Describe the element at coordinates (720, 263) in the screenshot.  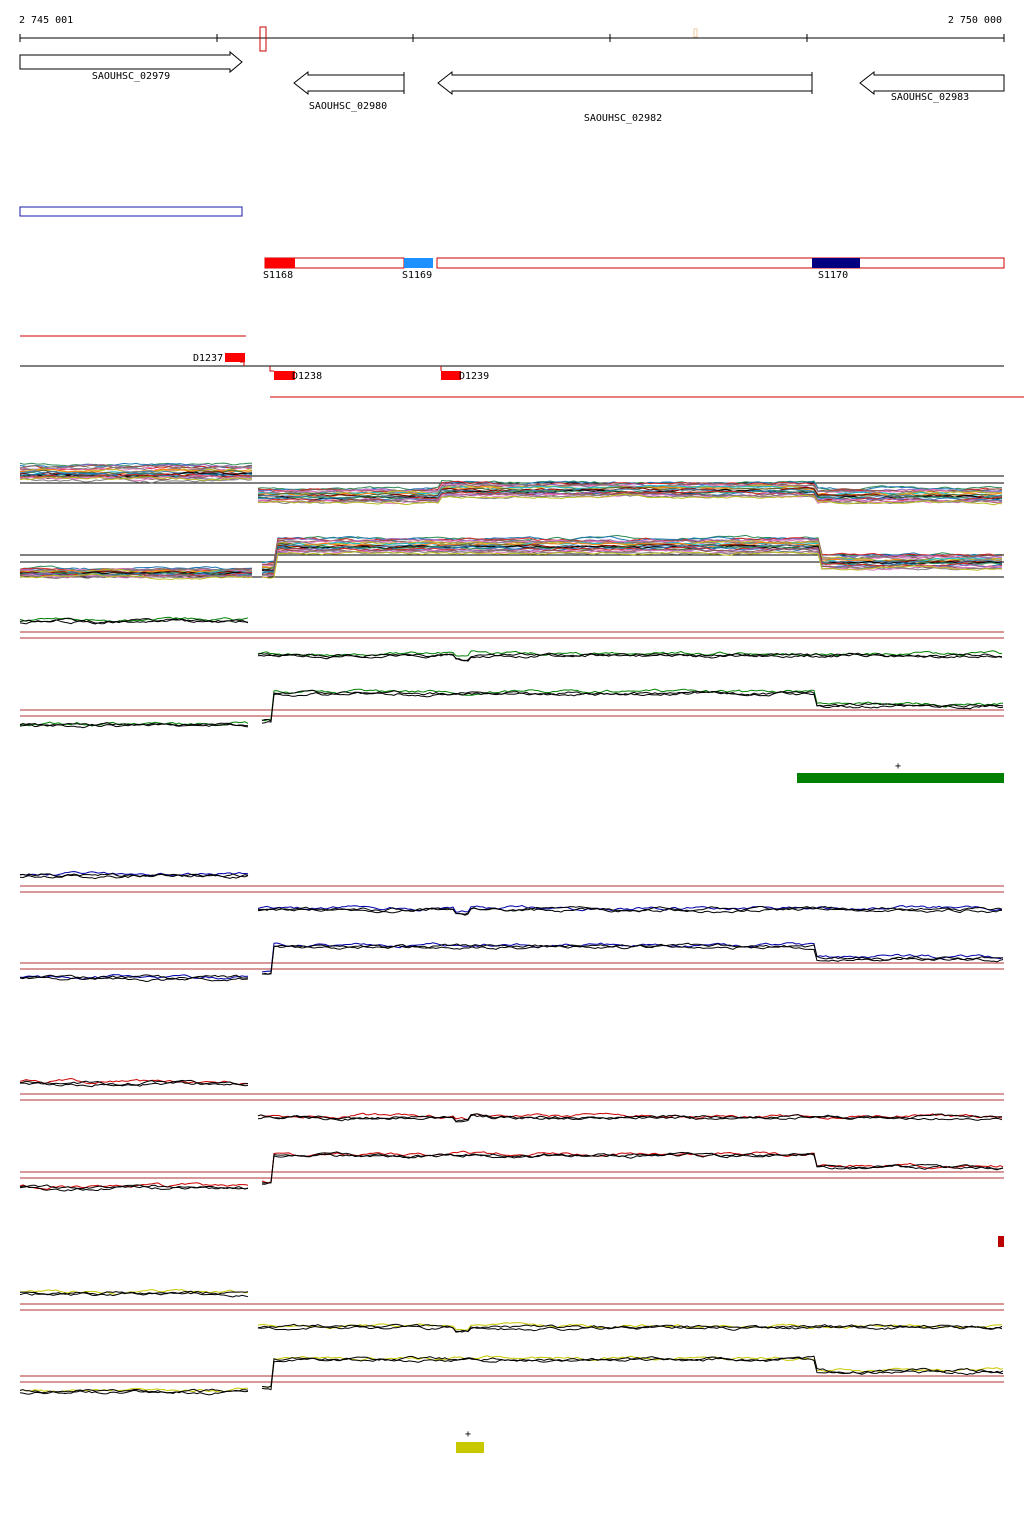
I see `segment-box` at that location.